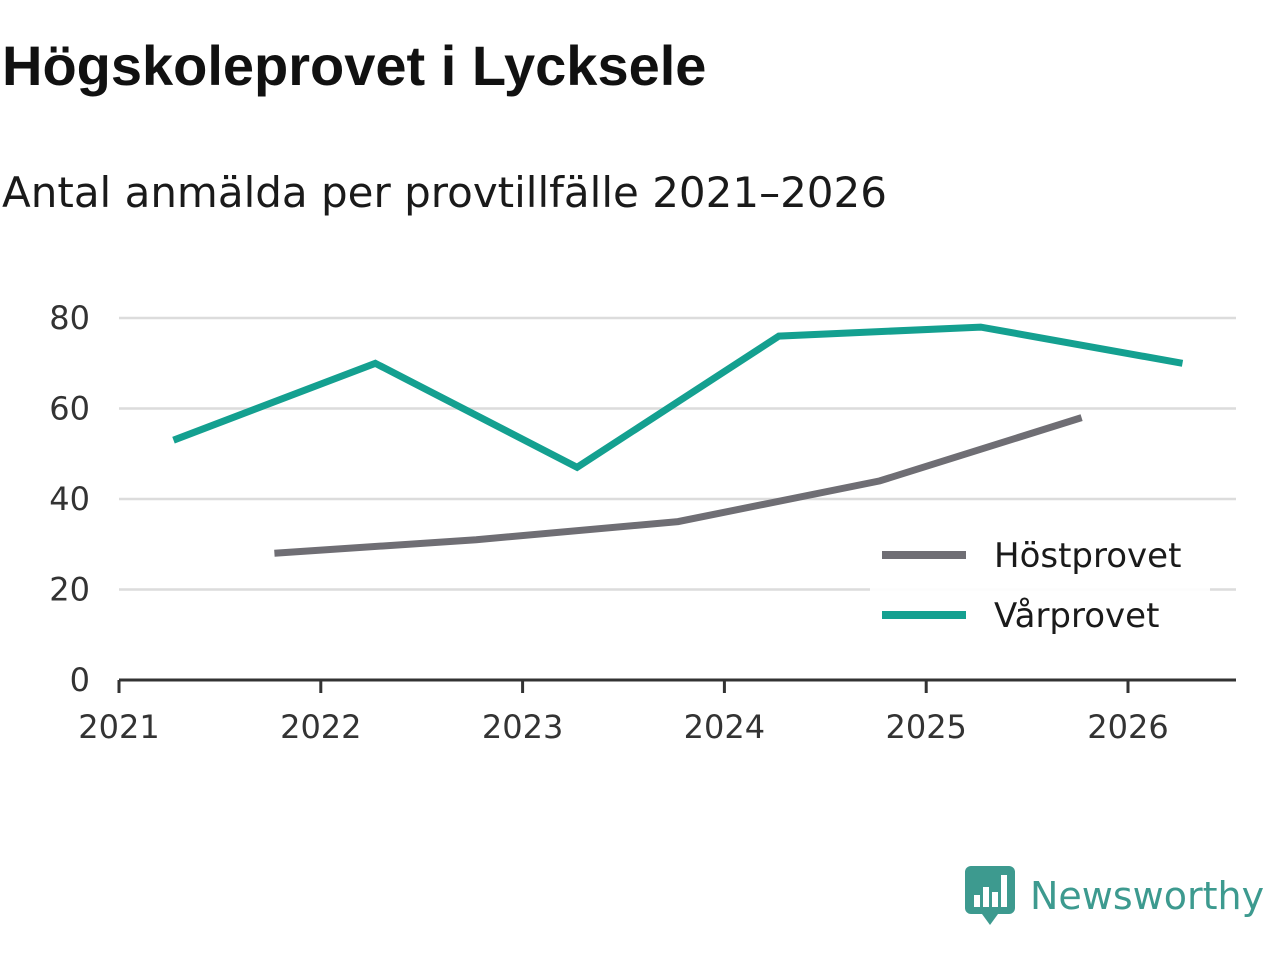 The height and width of the screenshot is (960, 1280). What do you see at coordinates (1127, 727) in the screenshot?
I see `x-tick-label-2026: 2026` at bounding box center [1127, 727].